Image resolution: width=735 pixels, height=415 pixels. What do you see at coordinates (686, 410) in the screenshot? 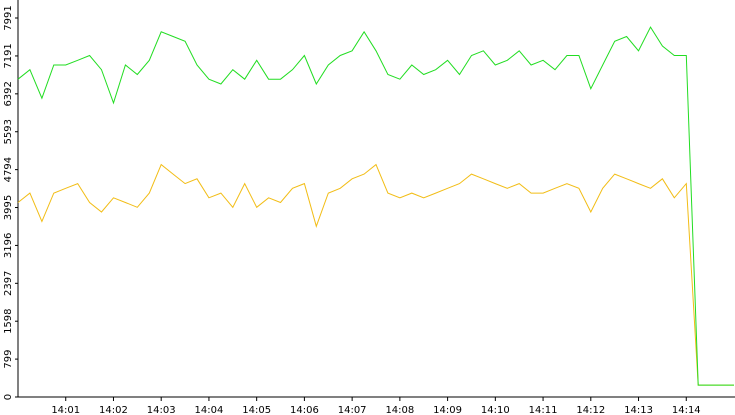
I see `x-tick-label: 14:14` at bounding box center [686, 410].